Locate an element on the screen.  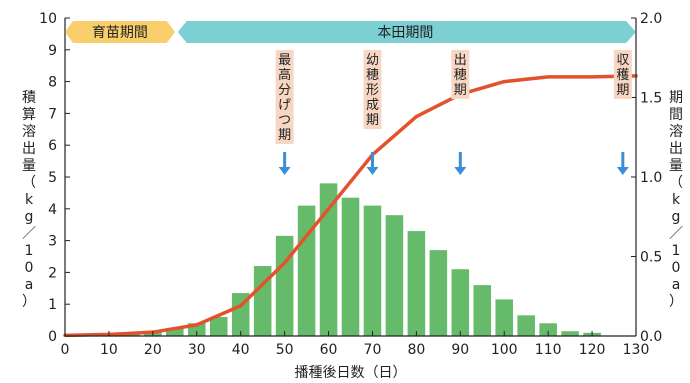
x-tick-label: 70 is located at coordinates (373, 350).